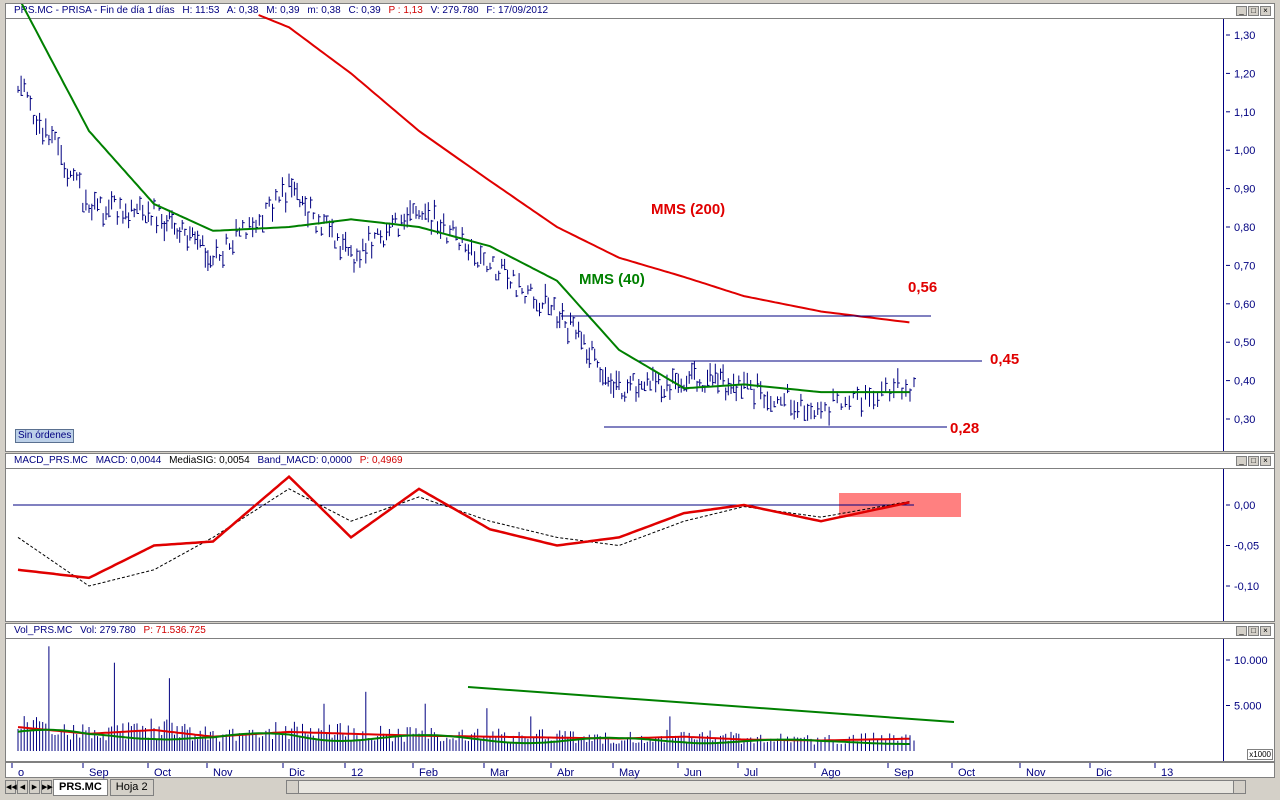  Describe the element at coordinates (131, 787) in the screenshot. I see `sheet-tab-hoja2: Hoja 2` at that location.